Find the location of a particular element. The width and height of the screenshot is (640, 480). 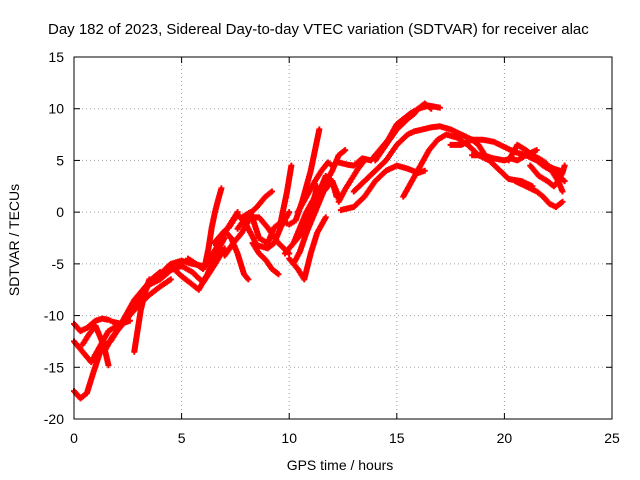

x-tick-label: 10 is located at coordinates (289, 438).